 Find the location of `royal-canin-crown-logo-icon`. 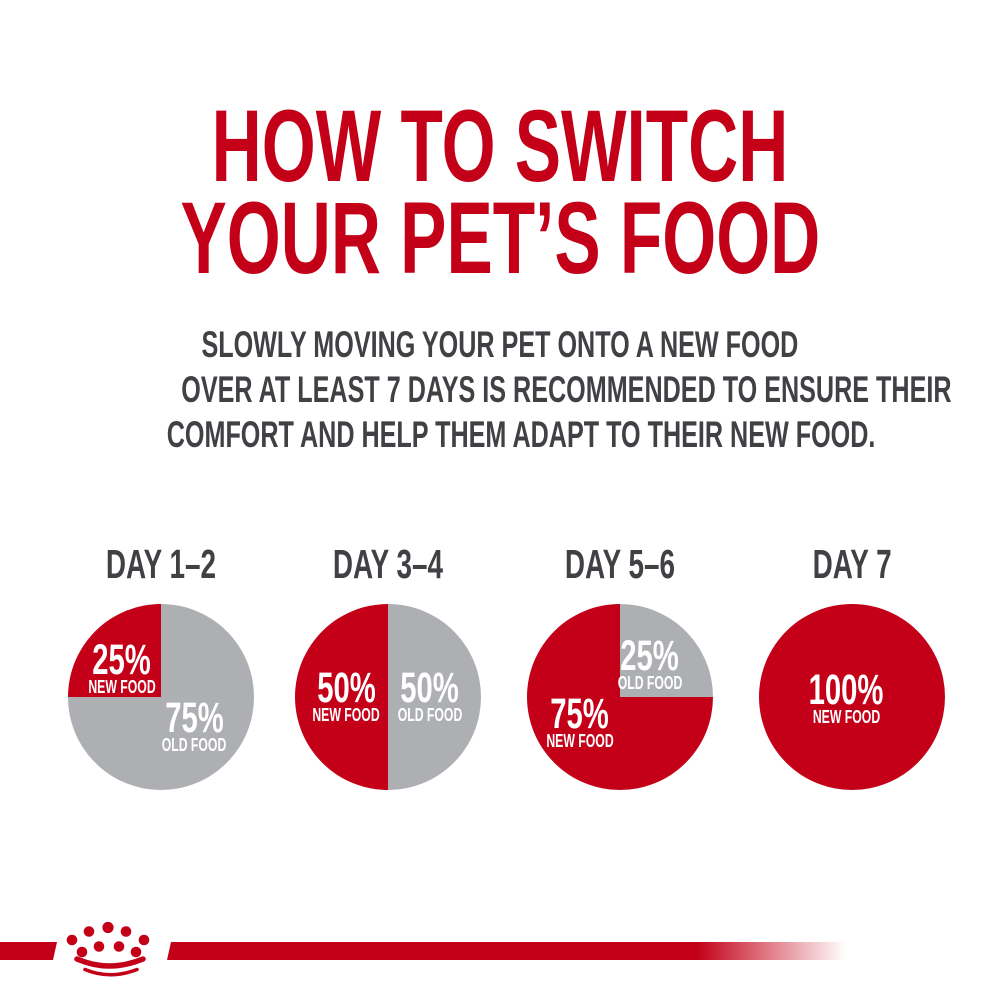

royal-canin-crown-logo-icon is located at coordinates (108, 949).